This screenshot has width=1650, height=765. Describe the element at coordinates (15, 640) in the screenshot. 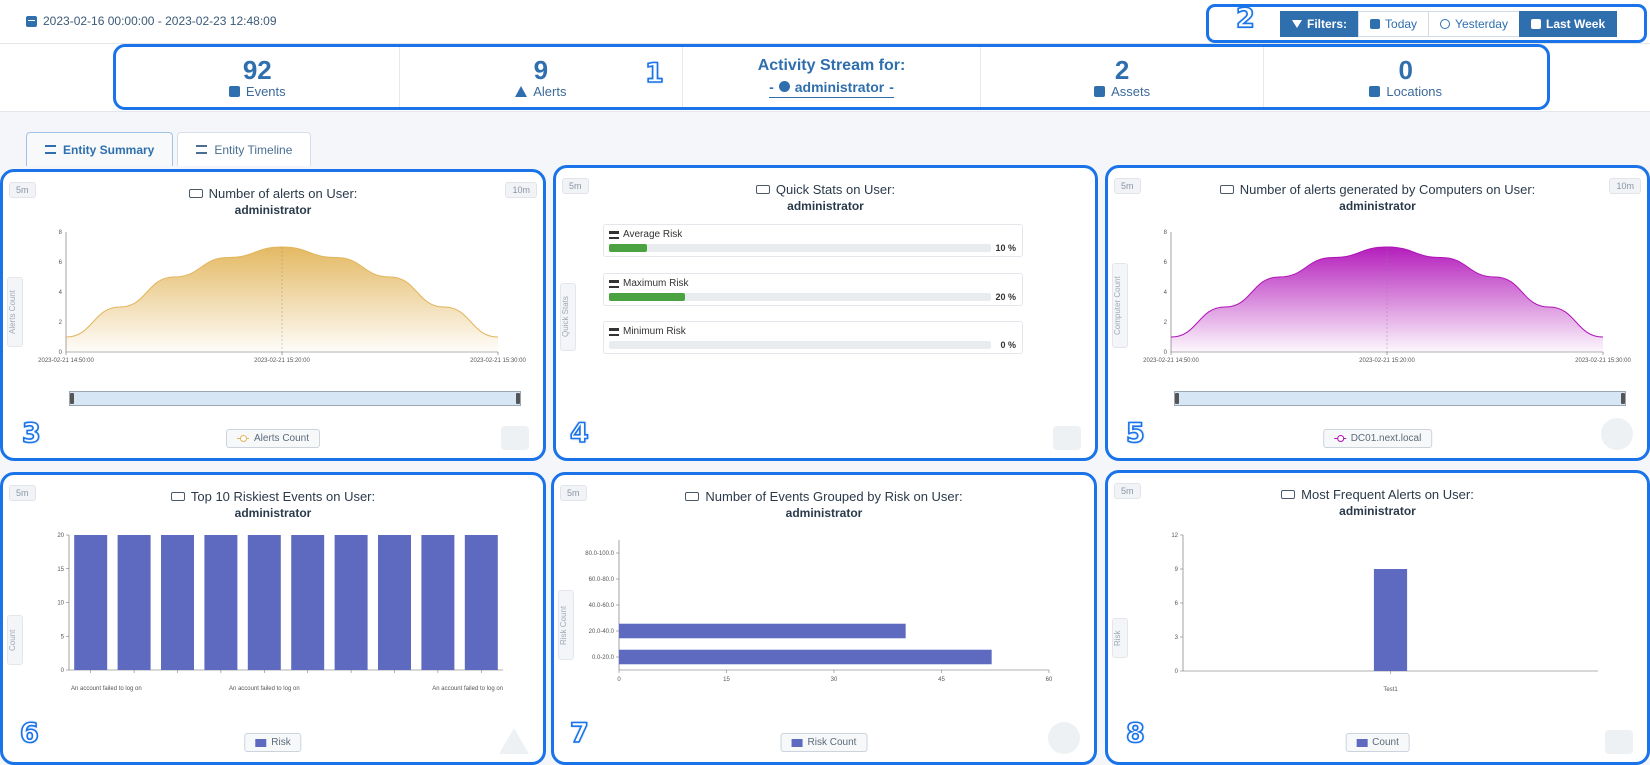

I see `side-axis-tab: Count` at that location.